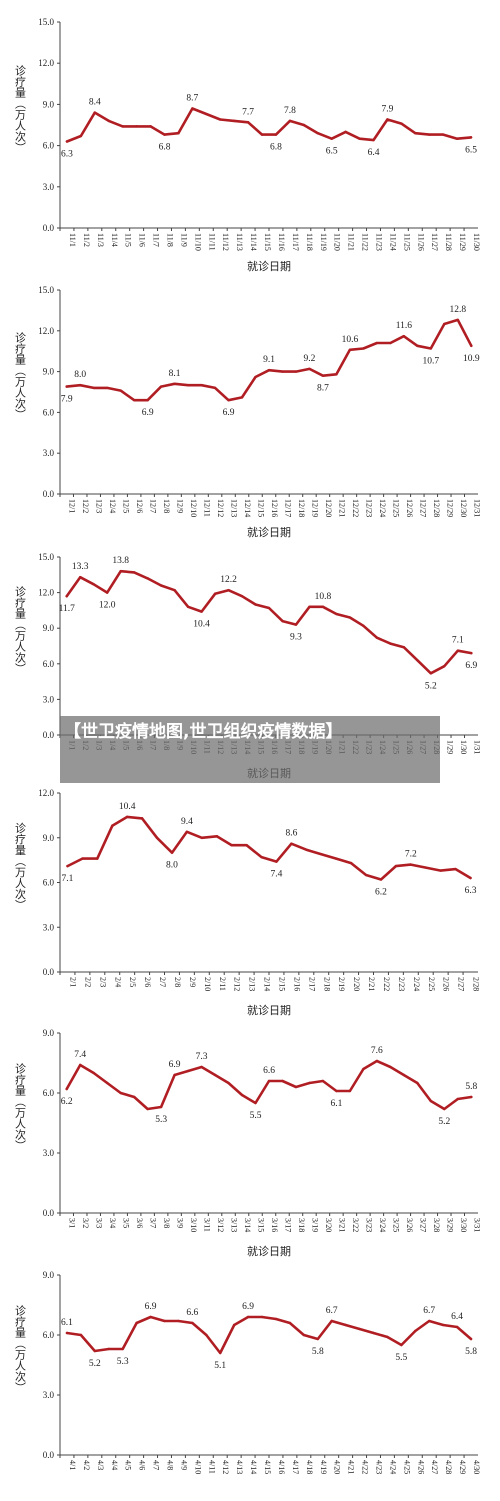 The width and height of the screenshot is (500, 1501). What do you see at coordinates (281, 242) in the screenshot?
I see `x-tick-label: 11/16` at bounding box center [281, 242].